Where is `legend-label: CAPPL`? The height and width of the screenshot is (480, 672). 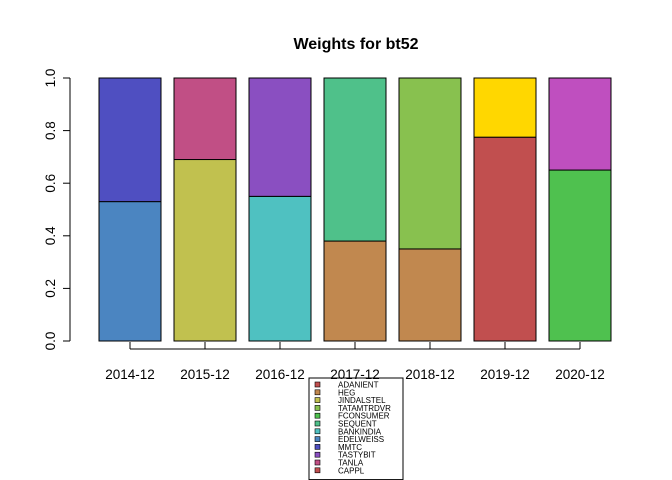
legend-label: CAPPL is located at coordinates (351, 470).